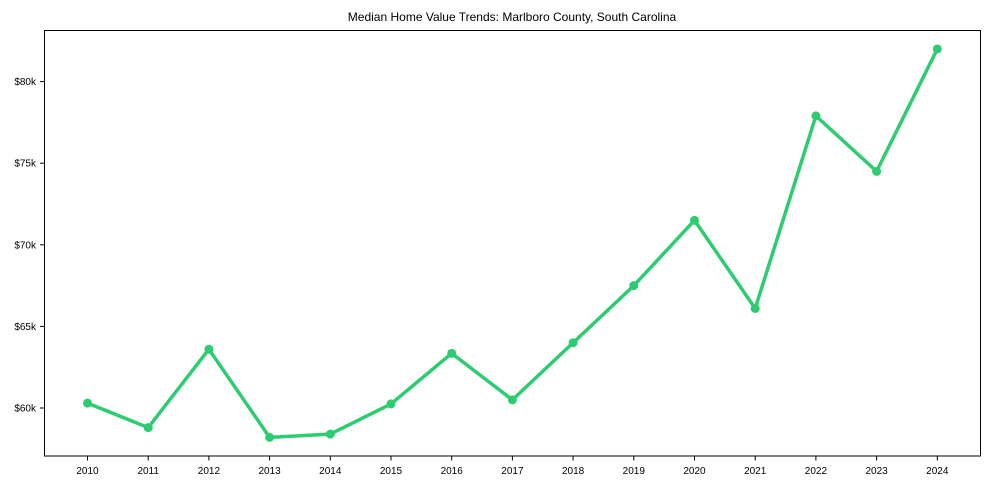 This screenshot has height=490, width=989. Describe the element at coordinates (25, 245) in the screenshot. I see `y-tick-label: $70k` at that location.